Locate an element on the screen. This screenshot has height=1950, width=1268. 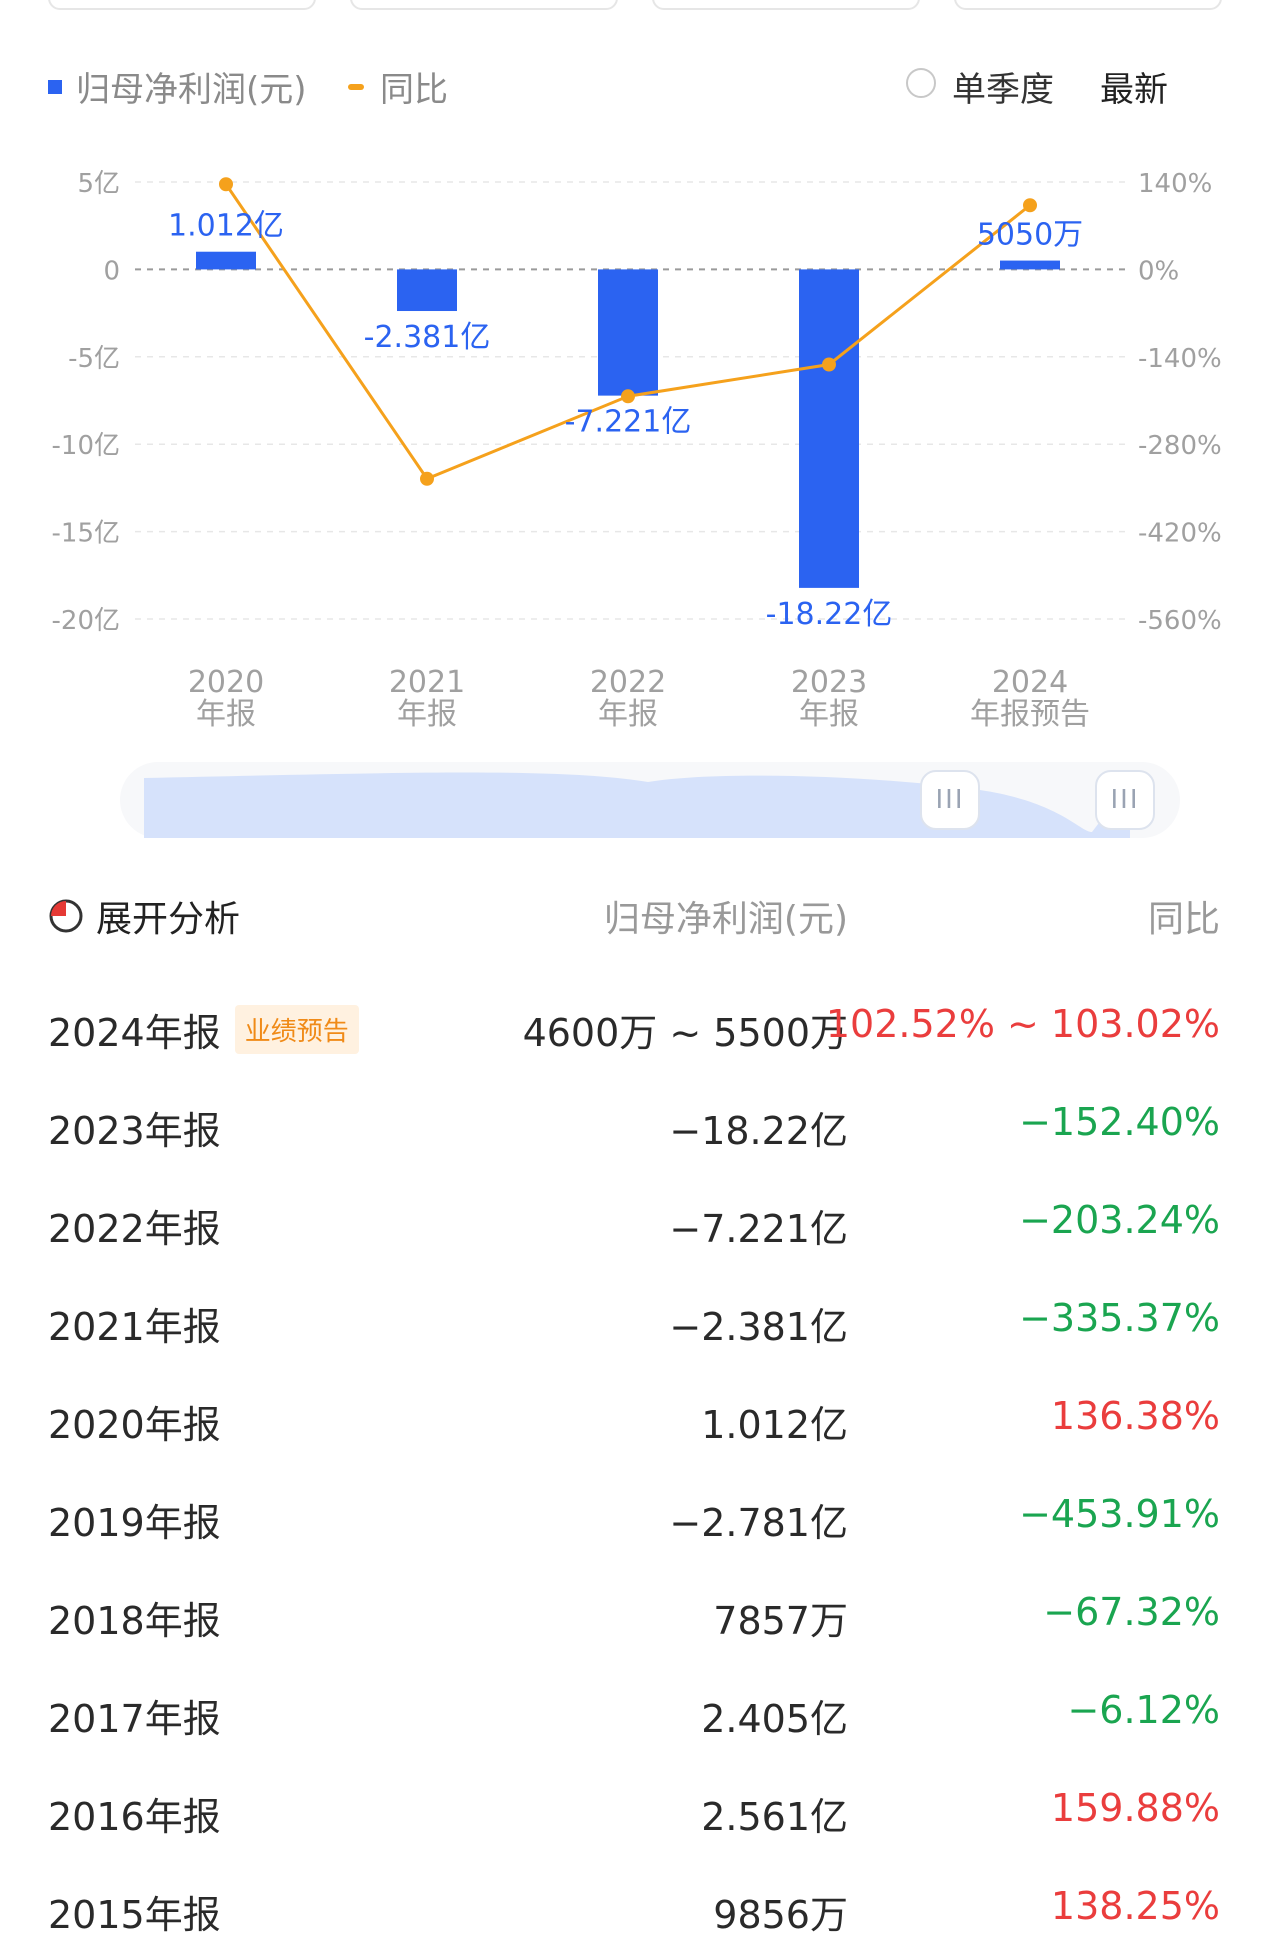
range-slider: III III is located at coordinates (650, 800).